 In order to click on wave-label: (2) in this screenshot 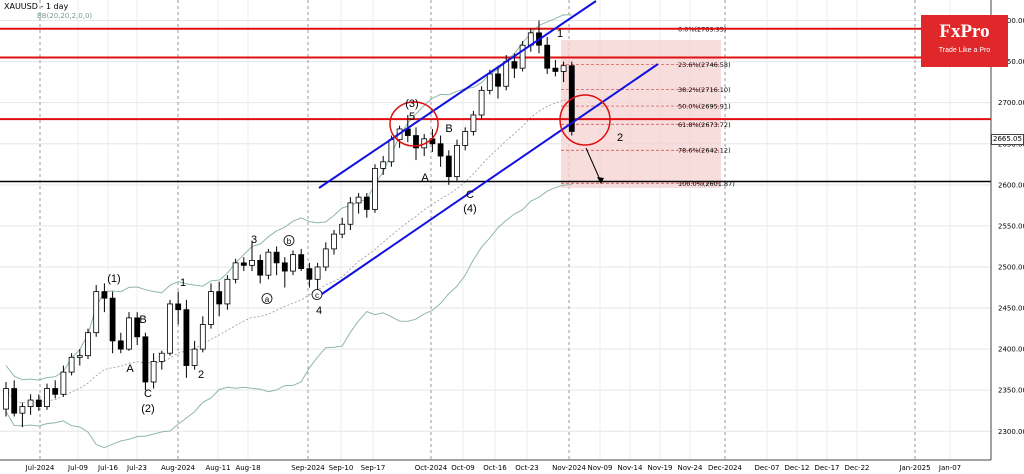, I will do `click(147, 409)`.